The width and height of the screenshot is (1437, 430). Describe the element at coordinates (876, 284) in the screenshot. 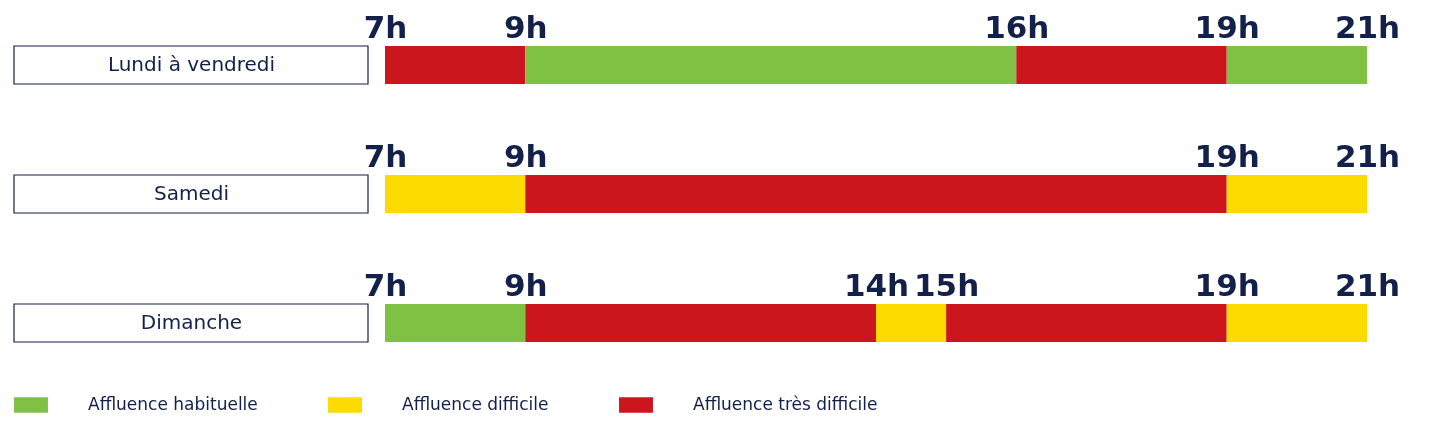

I see `x-tick-label: 14h` at that location.